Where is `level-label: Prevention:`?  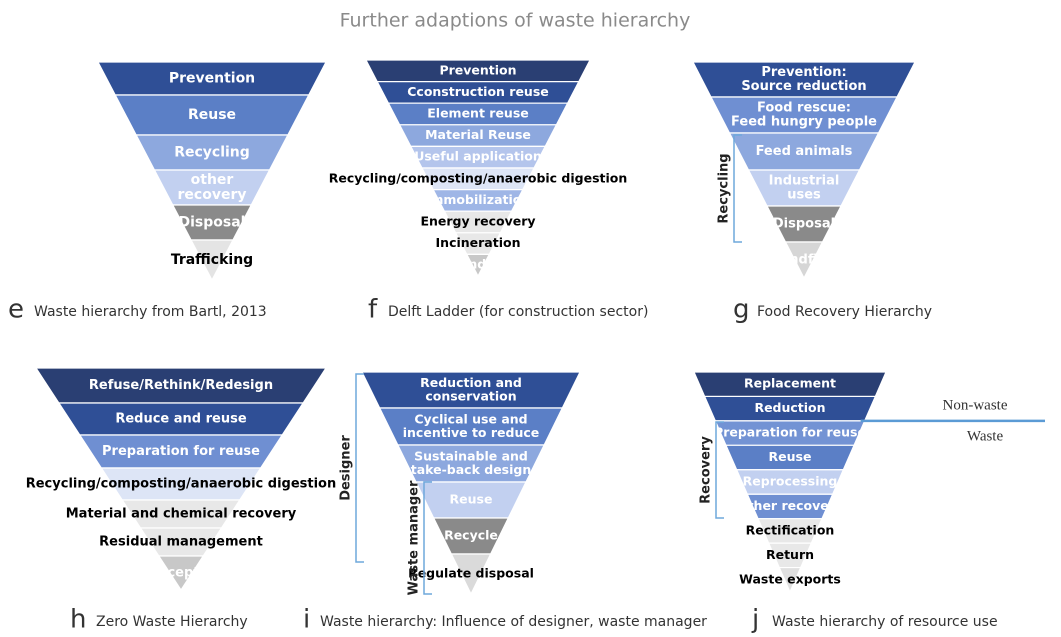 level-label: Prevention: is located at coordinates (803, 72).